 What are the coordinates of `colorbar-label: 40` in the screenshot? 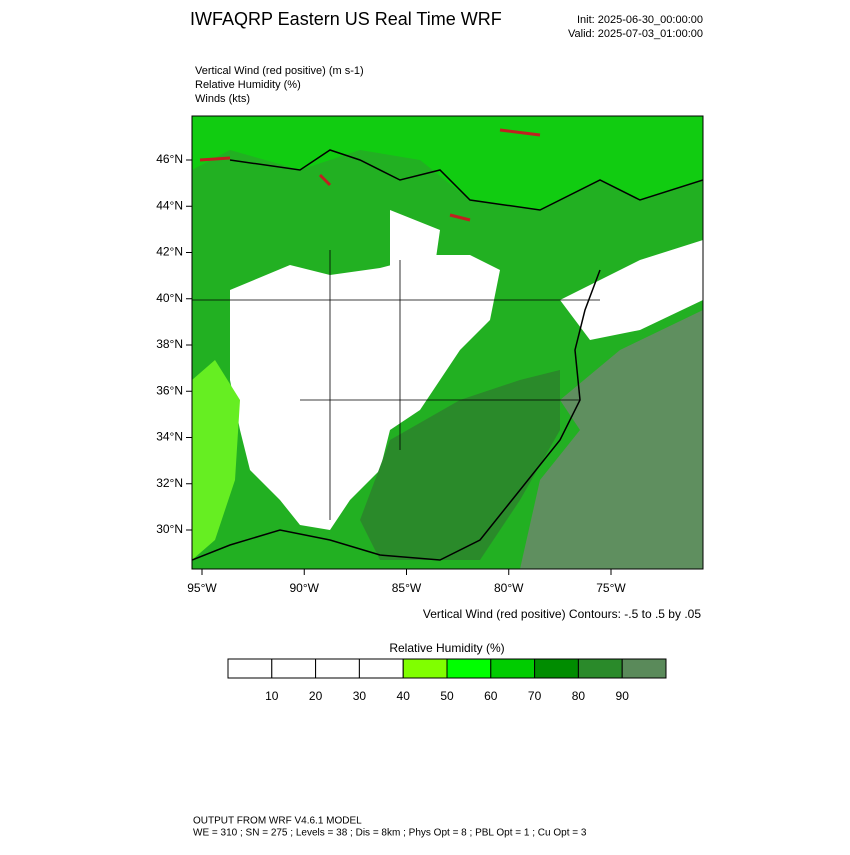 It's located at (404, 696).